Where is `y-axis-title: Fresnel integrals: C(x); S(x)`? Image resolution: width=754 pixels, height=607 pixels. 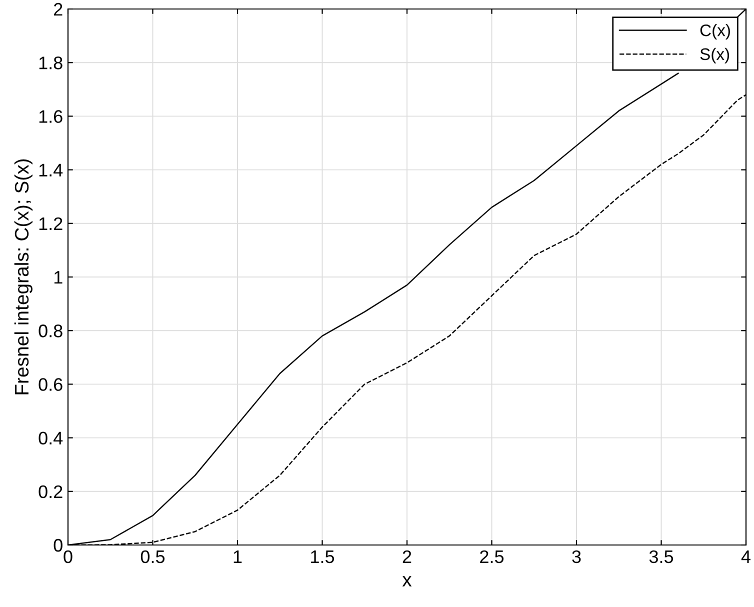 y-axis-title: Fresnel integrals: C(x); S(x) is located at coordinates (23, 276).